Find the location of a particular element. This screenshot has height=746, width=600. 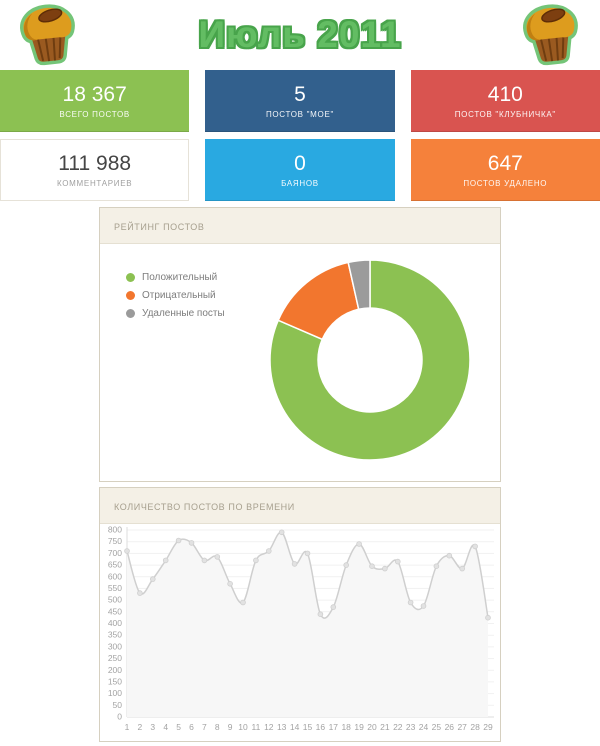

stat-card-deleted-posts: 647 ПОСТОВ УДАЛЕНО is located at coordinates (505, 170).